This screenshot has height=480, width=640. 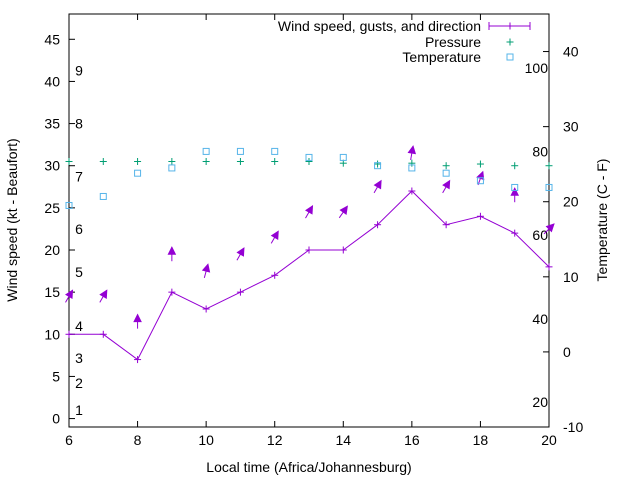 What do you see at coordinates (52, 334) in the screenshot?
I see `y-tick-label: 10` at bounding box center [52, 334].